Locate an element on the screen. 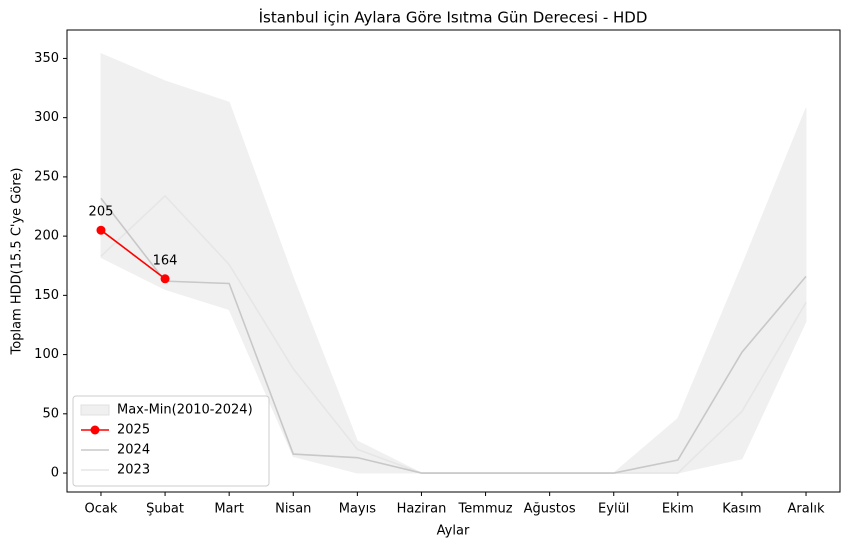 The height and width of the screenshot is (547, 850). x-tick-label: Aralık is located at coordinates (806, 509).